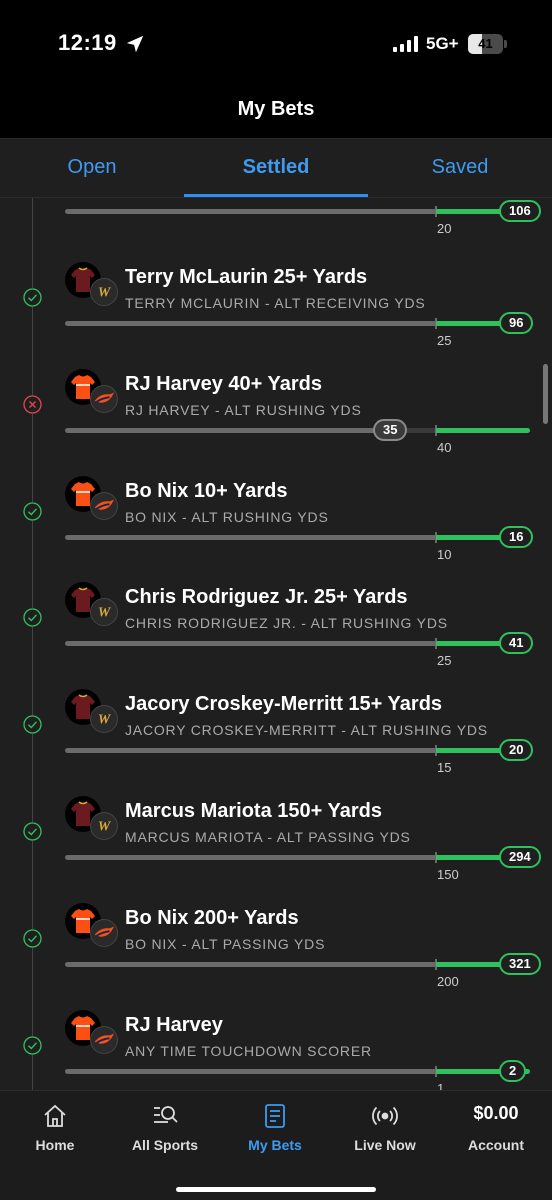 Image resolution: width=552 pixels, height=1200 pixels. I want to click on bet-line-value: 20, so click(444, 228).